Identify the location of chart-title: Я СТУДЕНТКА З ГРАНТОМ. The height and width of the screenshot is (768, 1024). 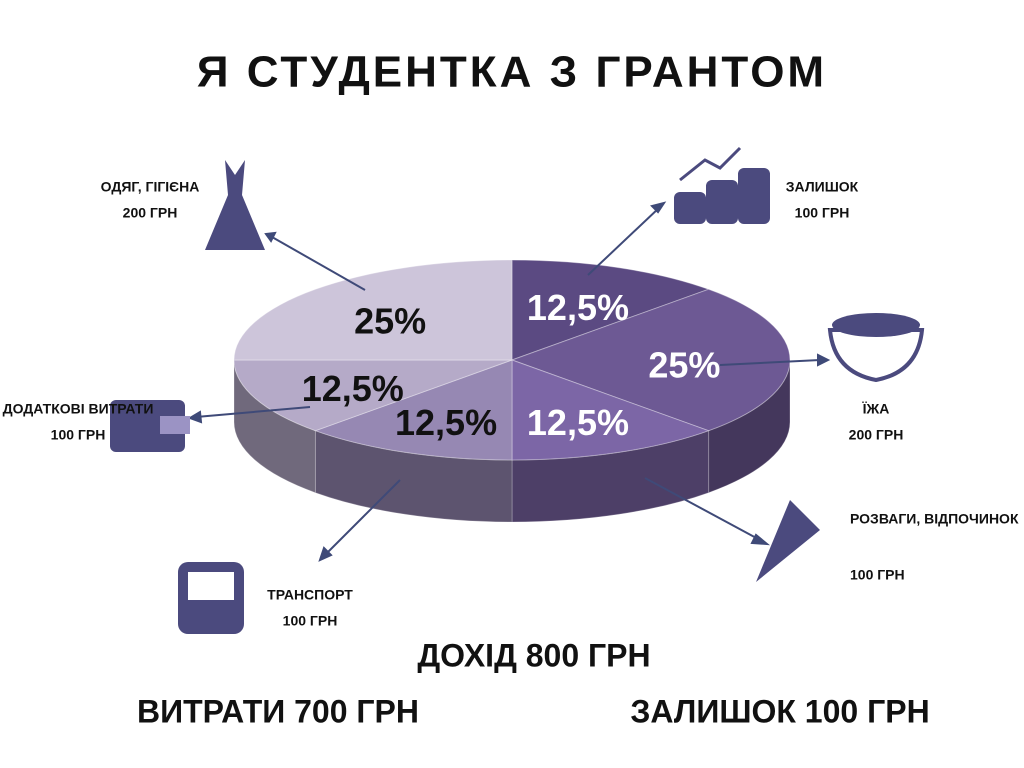
(512, 72).